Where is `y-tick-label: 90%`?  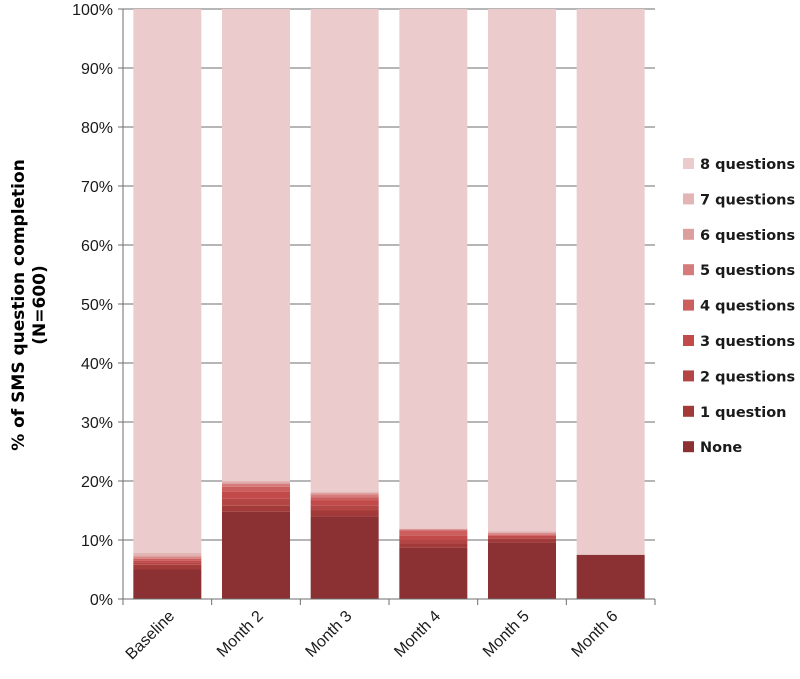 y-tick-label: 90% is located at coordinates (97, 69).